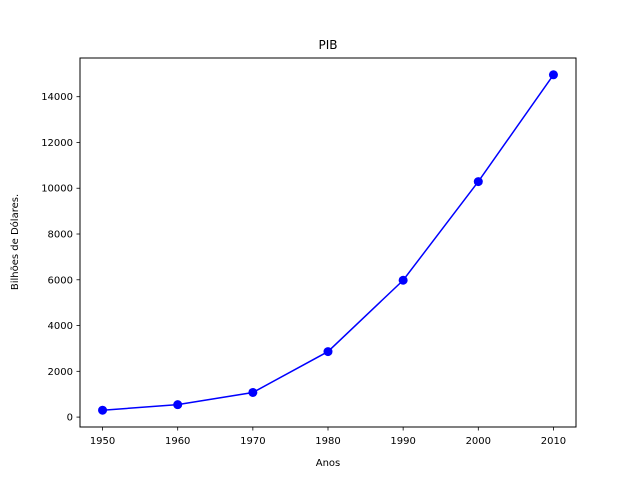 This screenshot has height=480, width=640. Describe the element at coordinates (553, 441) in the screenshot. I see `x-tick-label: 2010` at that location.